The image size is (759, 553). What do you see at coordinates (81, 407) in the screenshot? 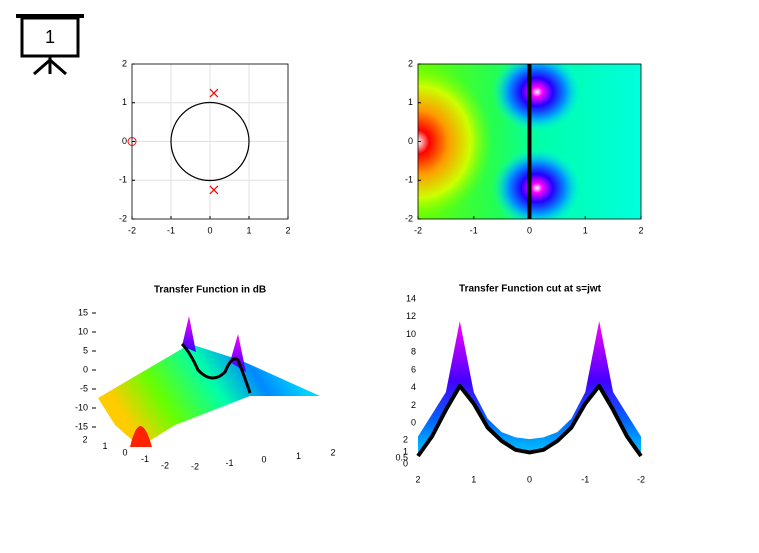
I see `z-tick-label: -10` at bounding box center [81, 407].